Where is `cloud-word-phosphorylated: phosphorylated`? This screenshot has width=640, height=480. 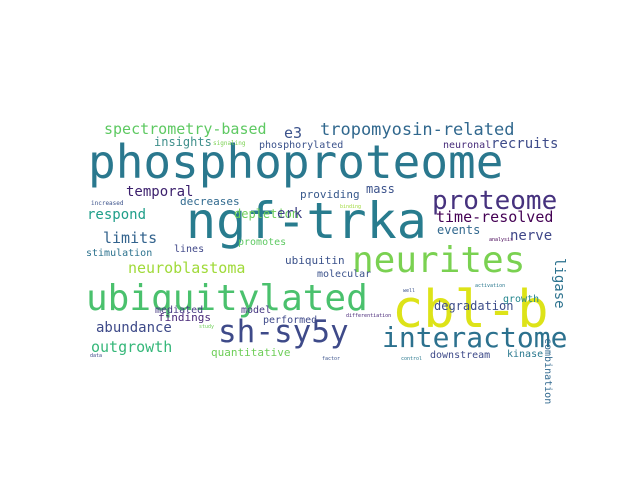
cloud-word-phosphorylated: phosphorylated is located at coordinates (301, 145).